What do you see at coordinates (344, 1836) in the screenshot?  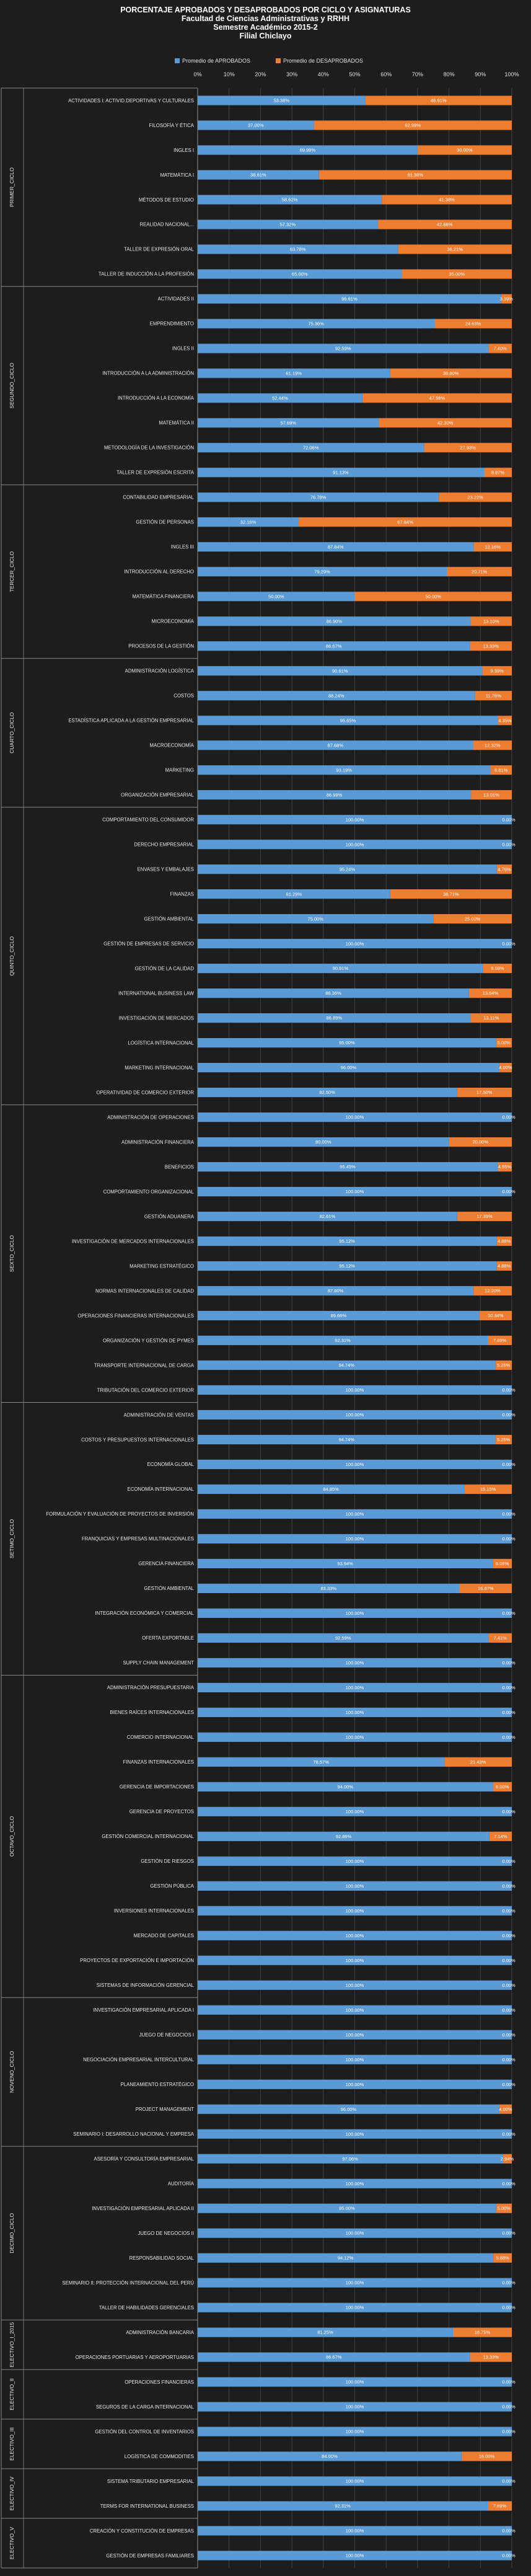 I see `data-label-aprobados: 92.86%` at bounding box center [344, 1836].